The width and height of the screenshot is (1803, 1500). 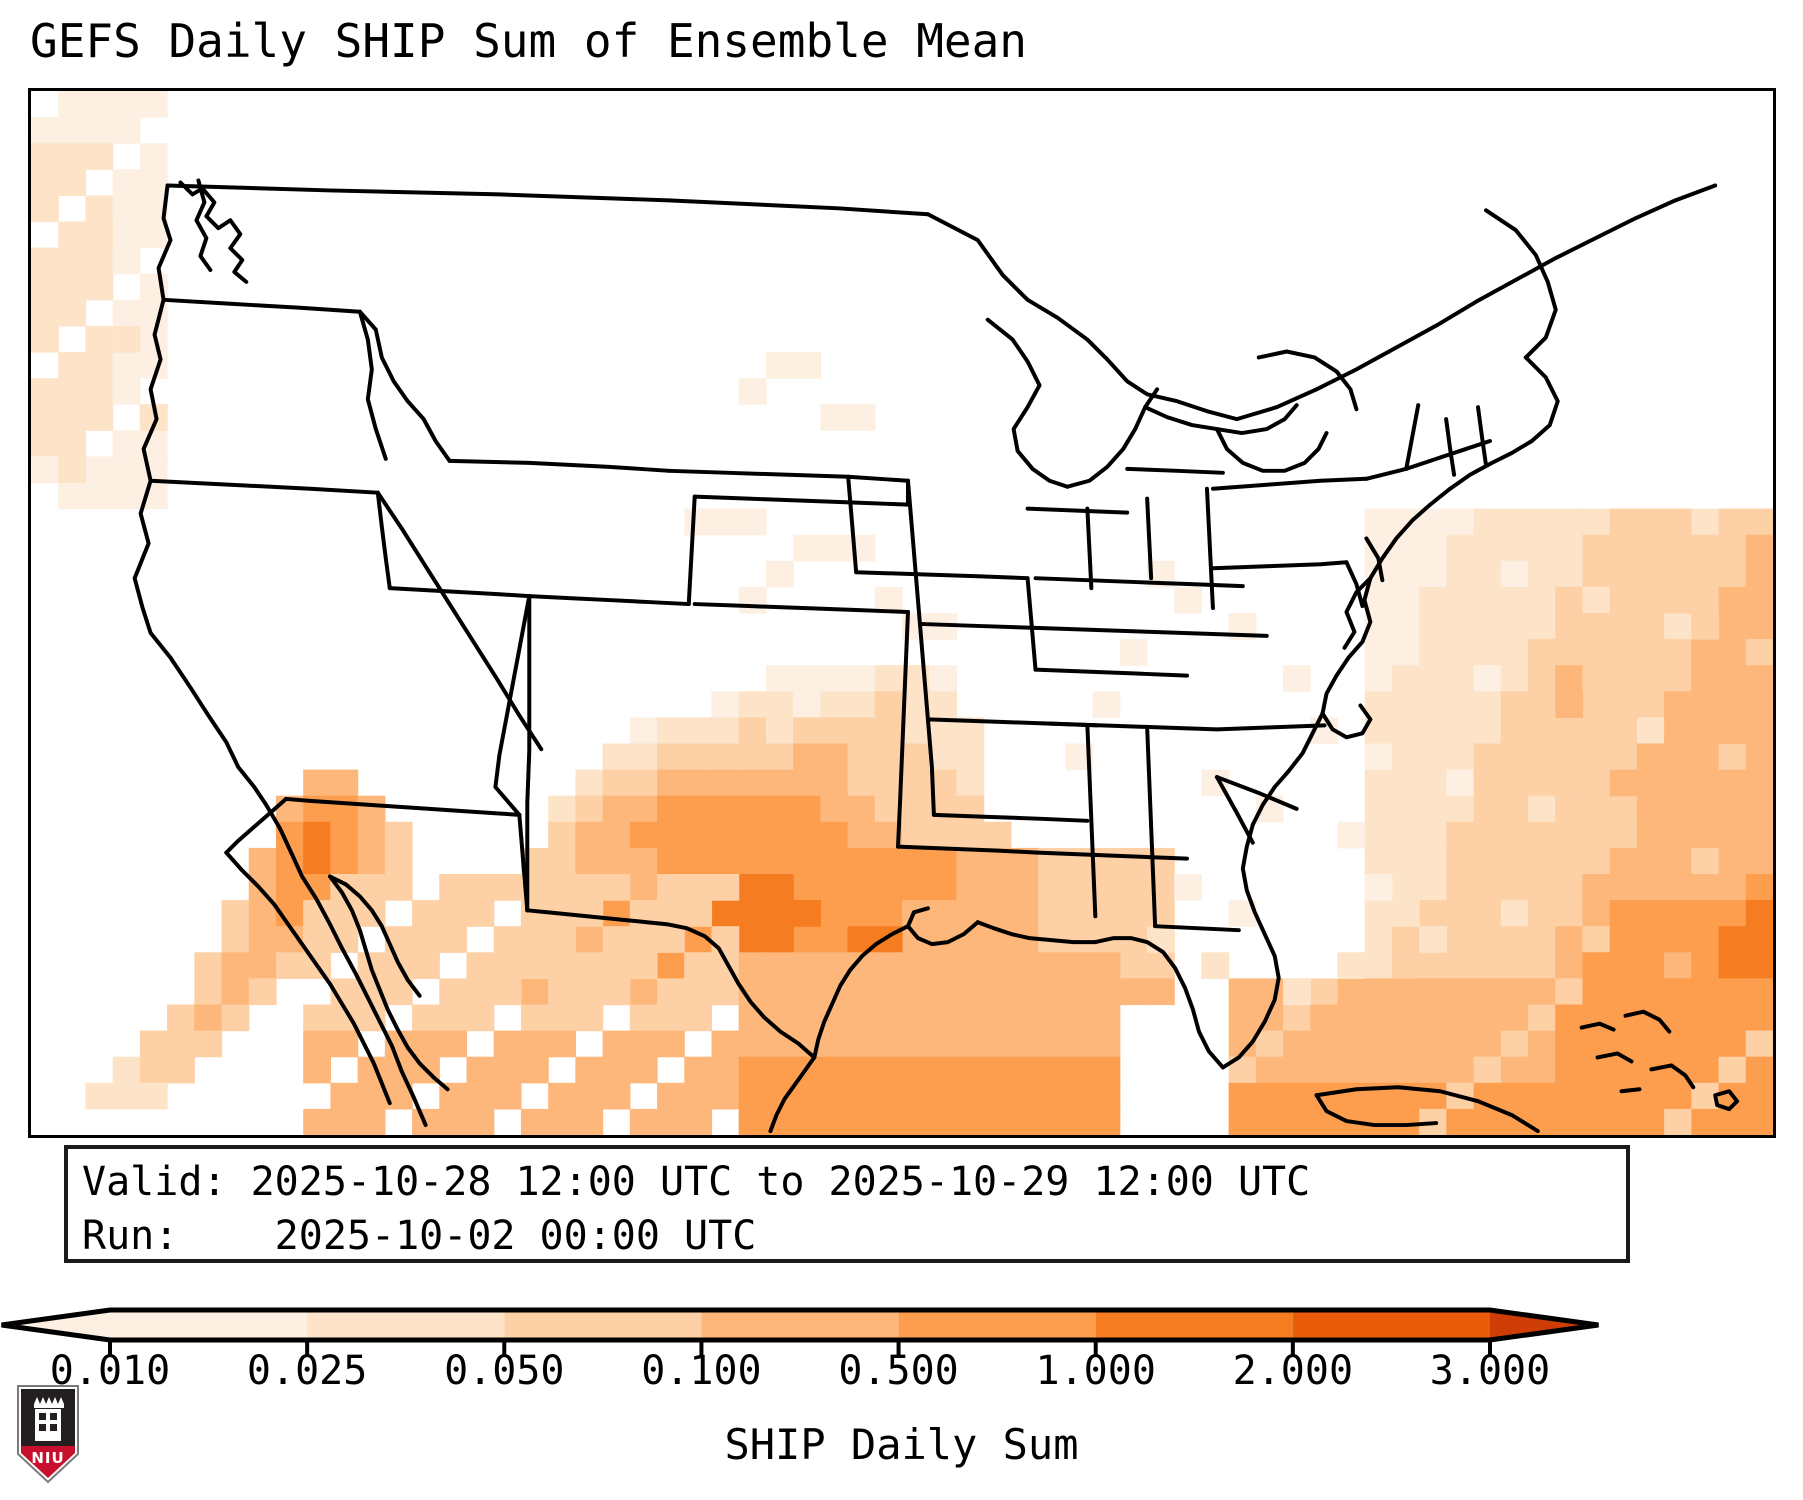 What do you see at coordinates (504, 1371) in the screenshot?
I see `colorbar-tick-label: 0.050` at bounding box center [504, 1371].